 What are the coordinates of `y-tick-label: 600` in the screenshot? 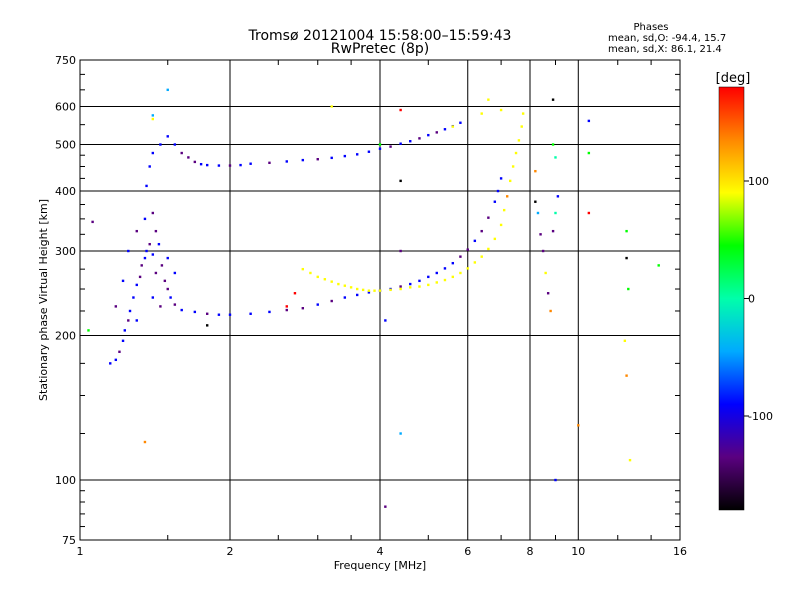 It's located at (65, 107).